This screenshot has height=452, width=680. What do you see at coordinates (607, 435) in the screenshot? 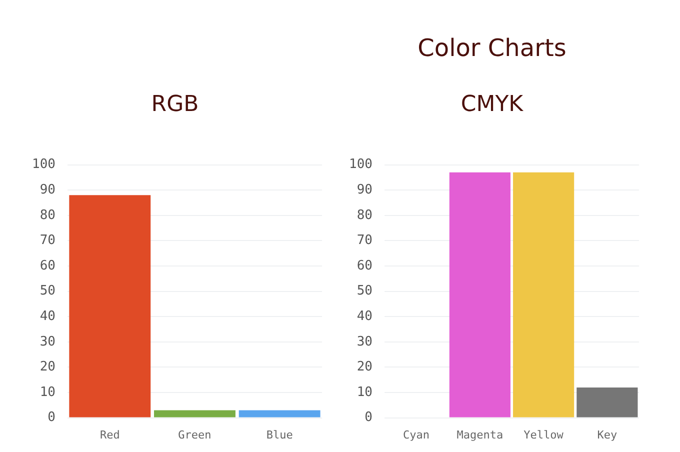
I see `x-tick-label: Key` at bounding box center [607, 435].